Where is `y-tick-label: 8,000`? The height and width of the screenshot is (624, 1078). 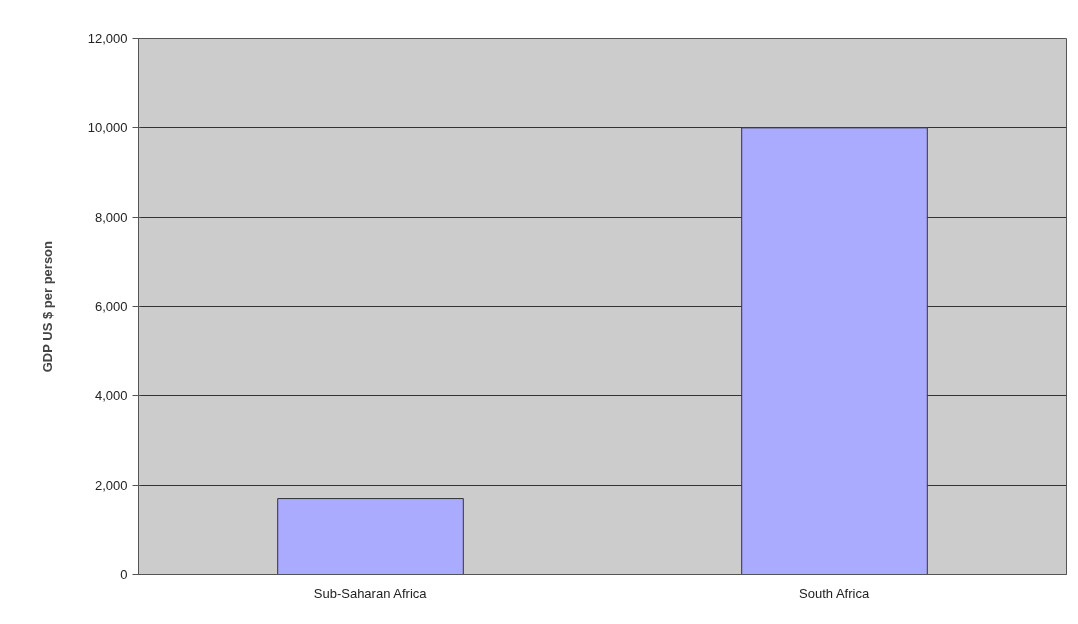 y-tick-label: 8,000 is located at coordinates (111, 217).